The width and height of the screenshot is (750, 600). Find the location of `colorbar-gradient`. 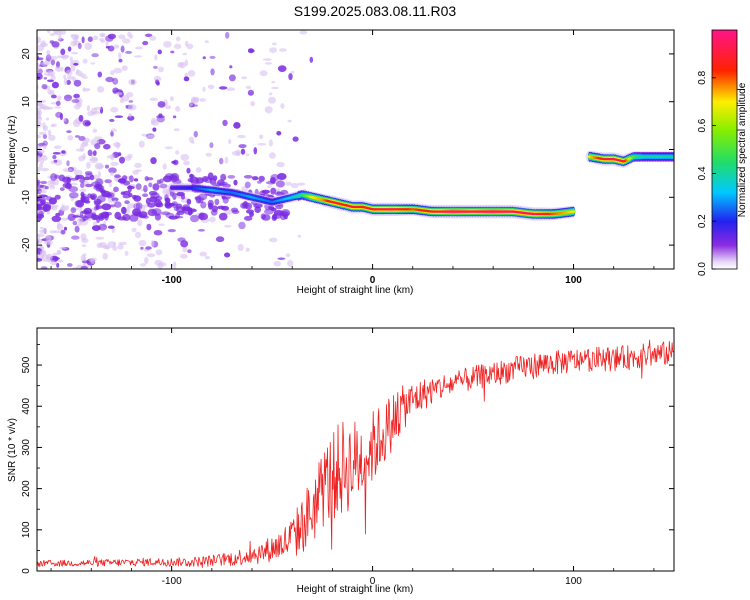

colorbar-gradient is located at coordinates (724, 149).